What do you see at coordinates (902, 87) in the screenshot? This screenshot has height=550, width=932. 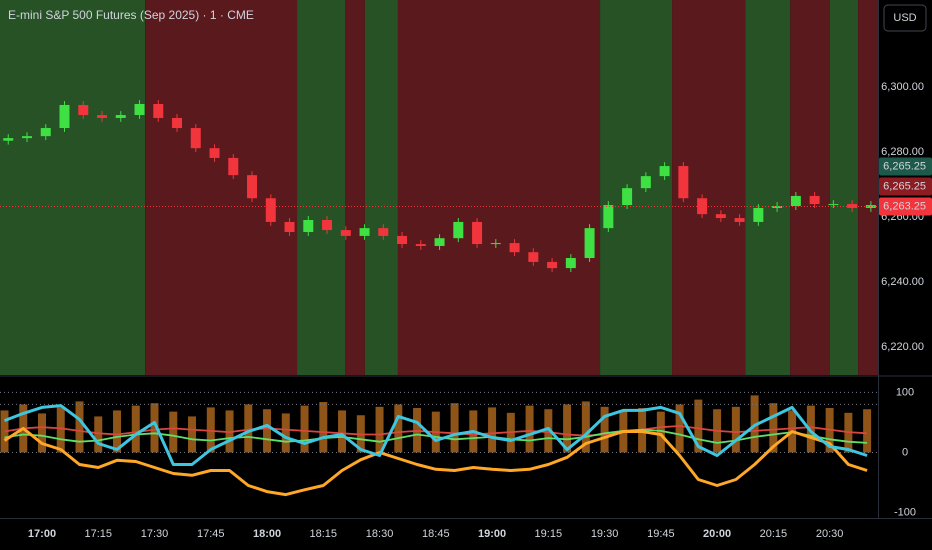 I see `y-tick-label: 6,300.00` at bounding box center [902, 87].